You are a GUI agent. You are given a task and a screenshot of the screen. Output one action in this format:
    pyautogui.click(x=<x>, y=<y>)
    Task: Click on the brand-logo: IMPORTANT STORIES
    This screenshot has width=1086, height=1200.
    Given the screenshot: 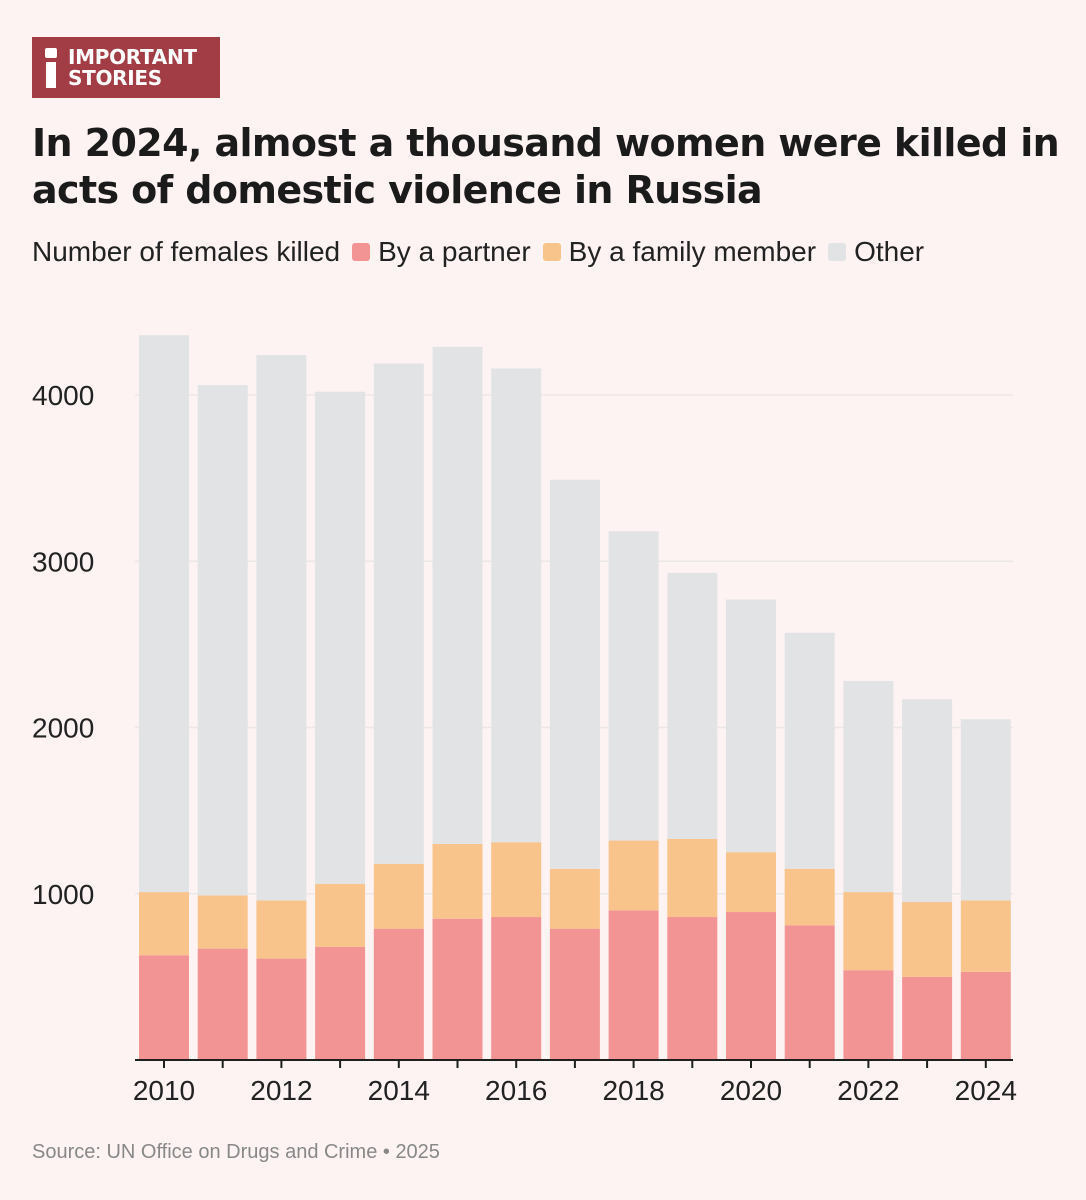 What is the action you would take?
    pyautogui.click(x=126, y=67)
    